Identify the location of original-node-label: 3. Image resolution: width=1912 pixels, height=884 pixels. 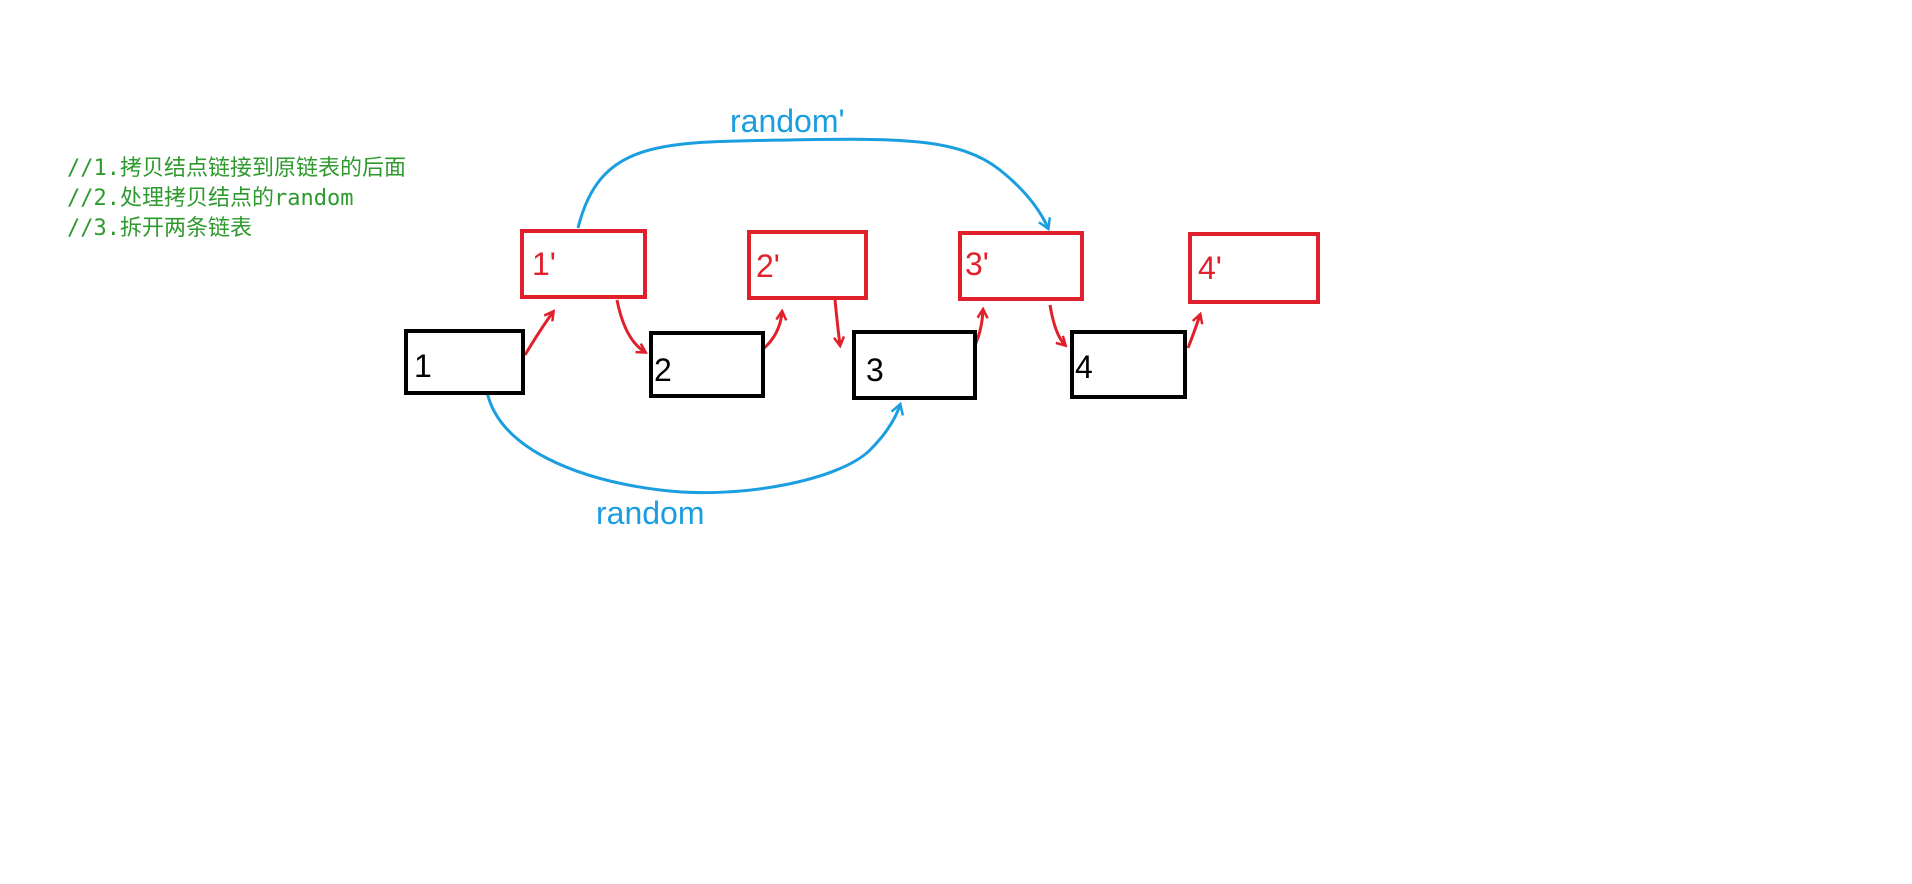
(875, 370).